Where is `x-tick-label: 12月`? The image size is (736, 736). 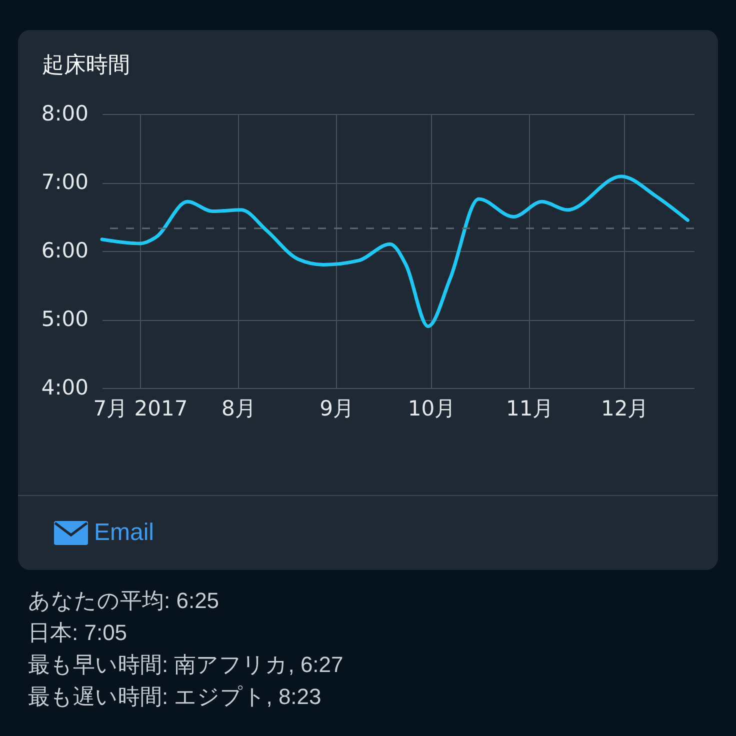 x-tick-label: 12月 is located at coordinates (624, 408).